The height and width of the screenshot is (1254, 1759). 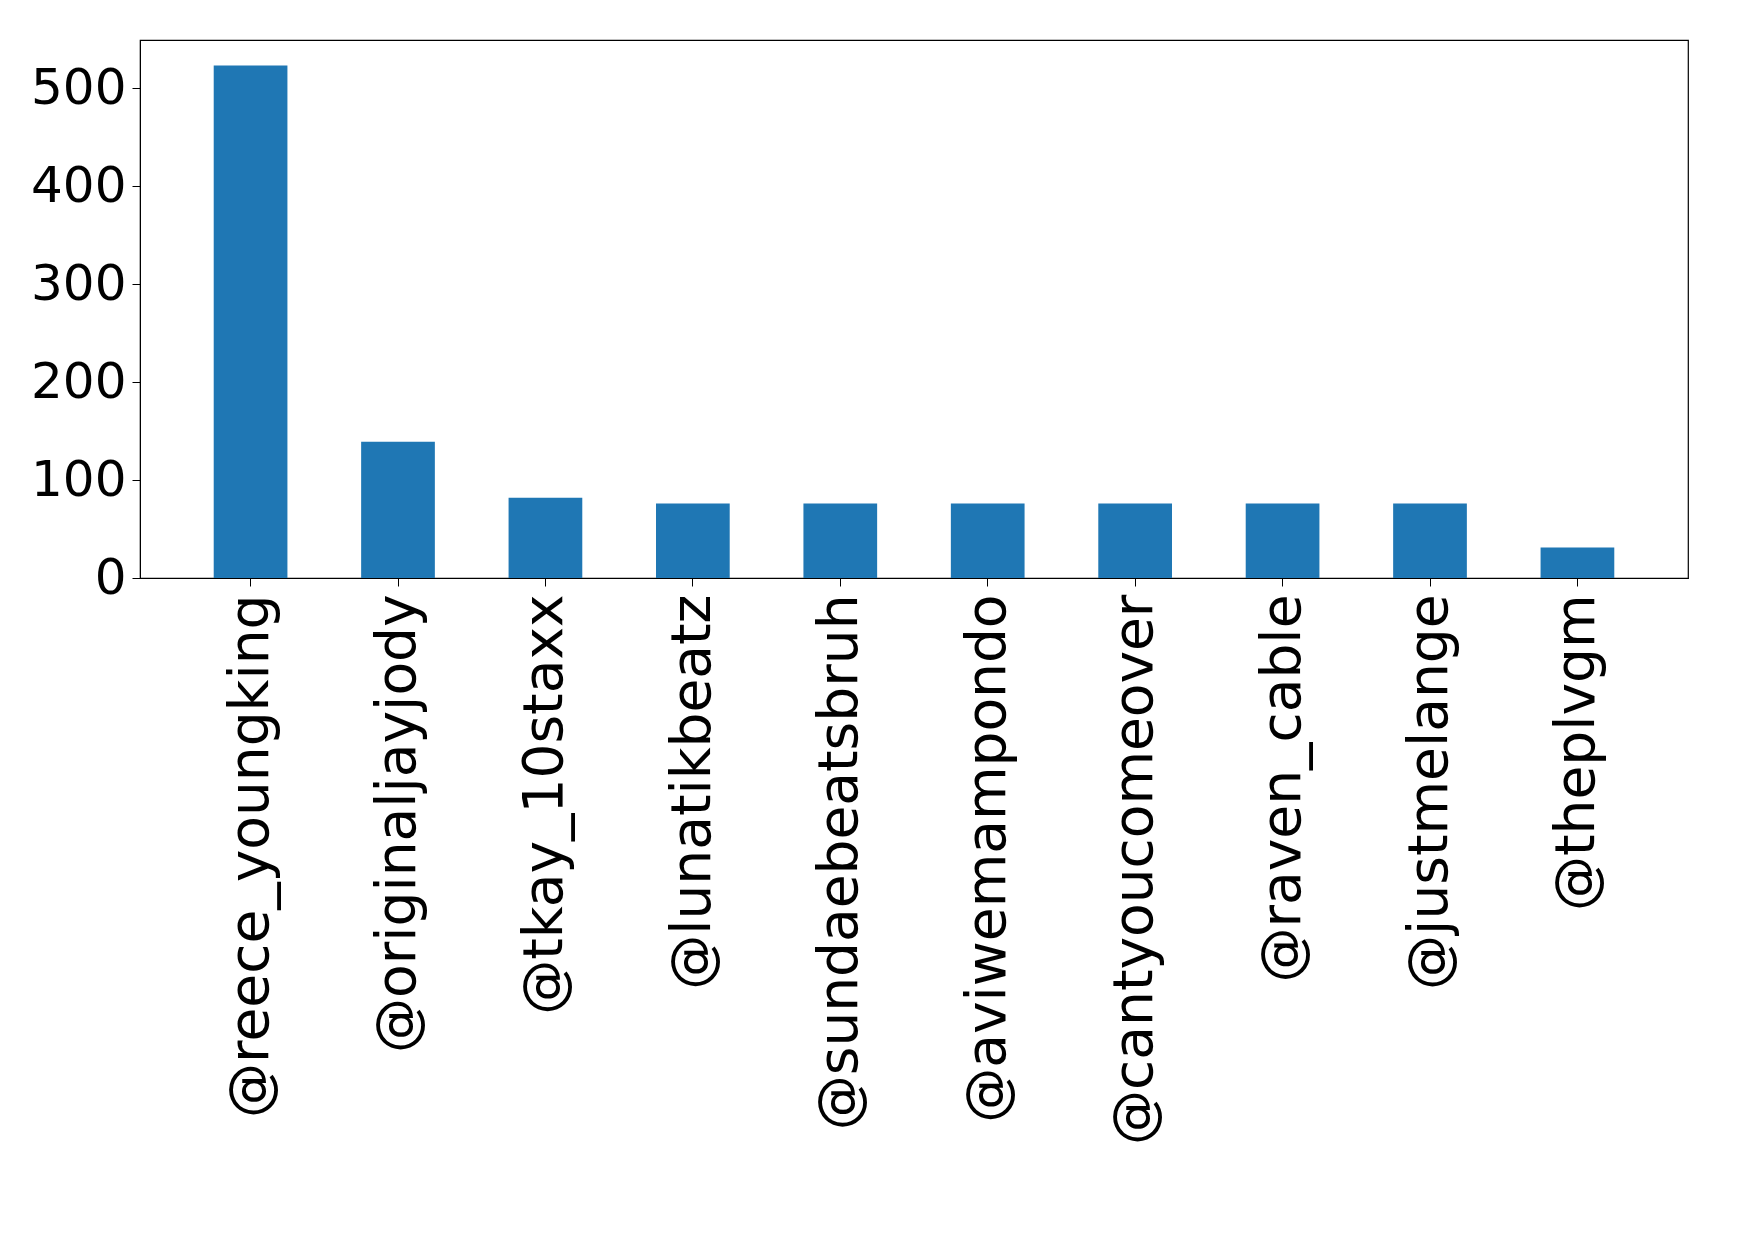 I want to click on y-tick-label: 0, so click(x=110, y=576).